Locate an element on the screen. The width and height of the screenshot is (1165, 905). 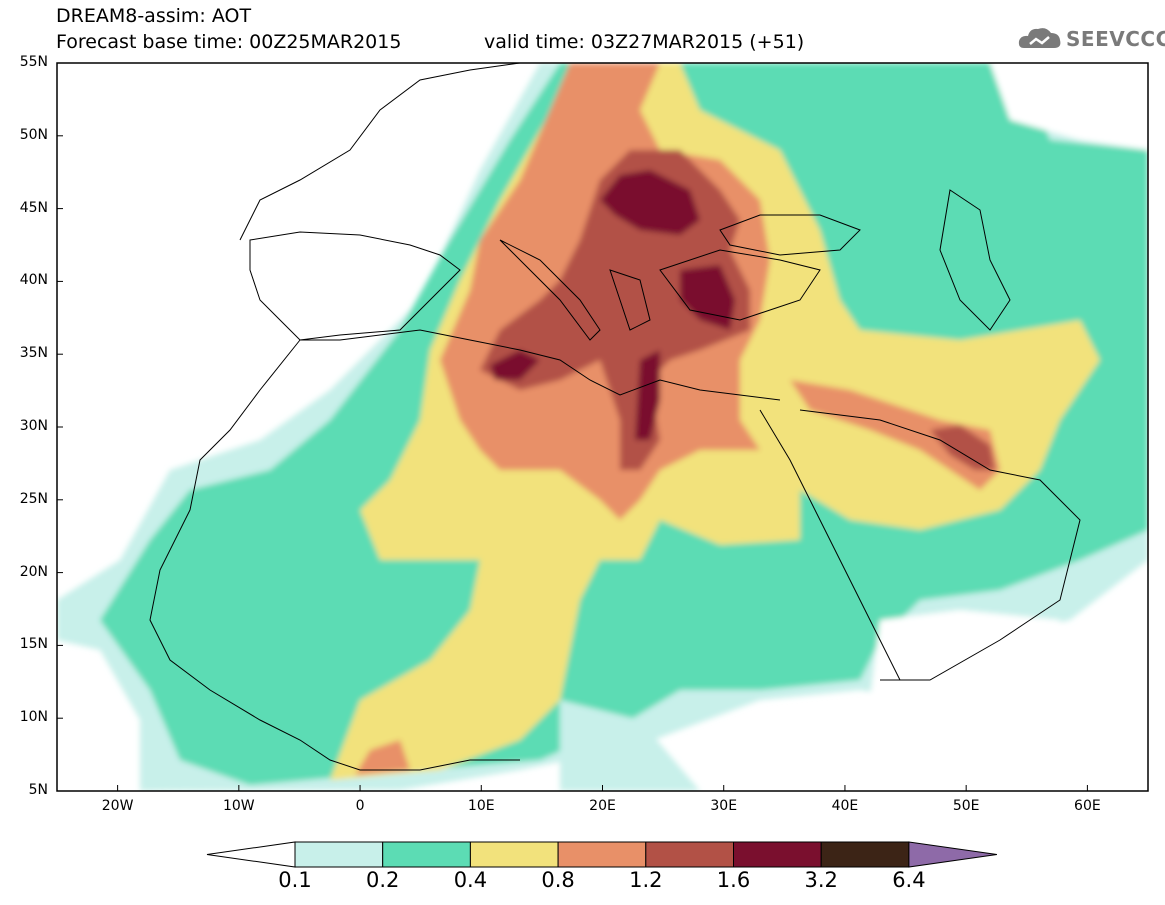
lon-label: 50E is located at coordinates (966, 806).